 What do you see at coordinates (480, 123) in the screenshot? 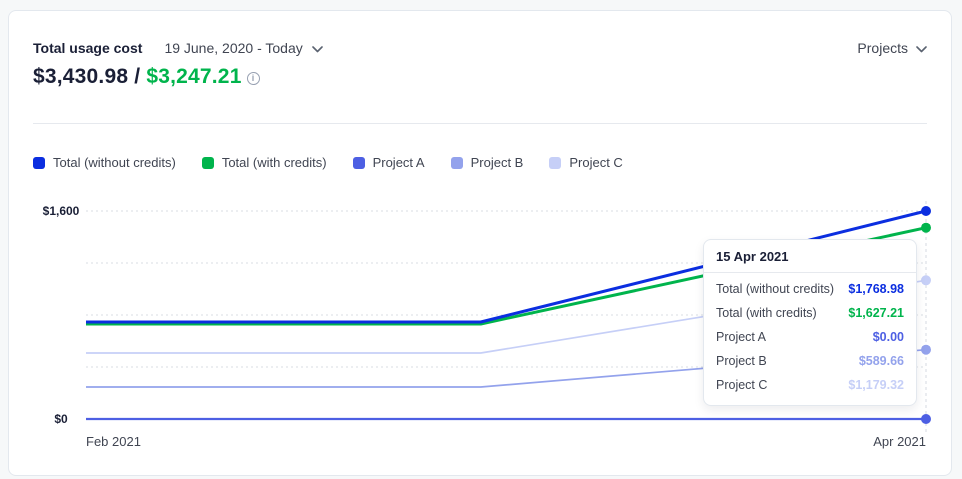
I see `header-divider` at bounding box center [480, 123].